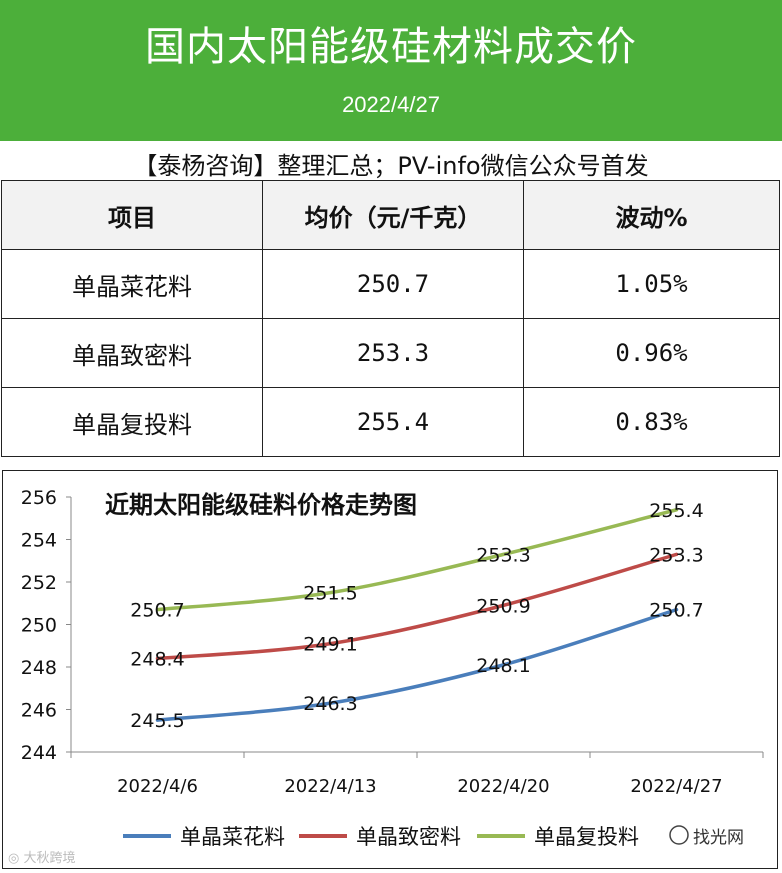 The width and height of the screenshot is (782, 873). I want to click on change-cell: 0.96%, so click(651, 353).